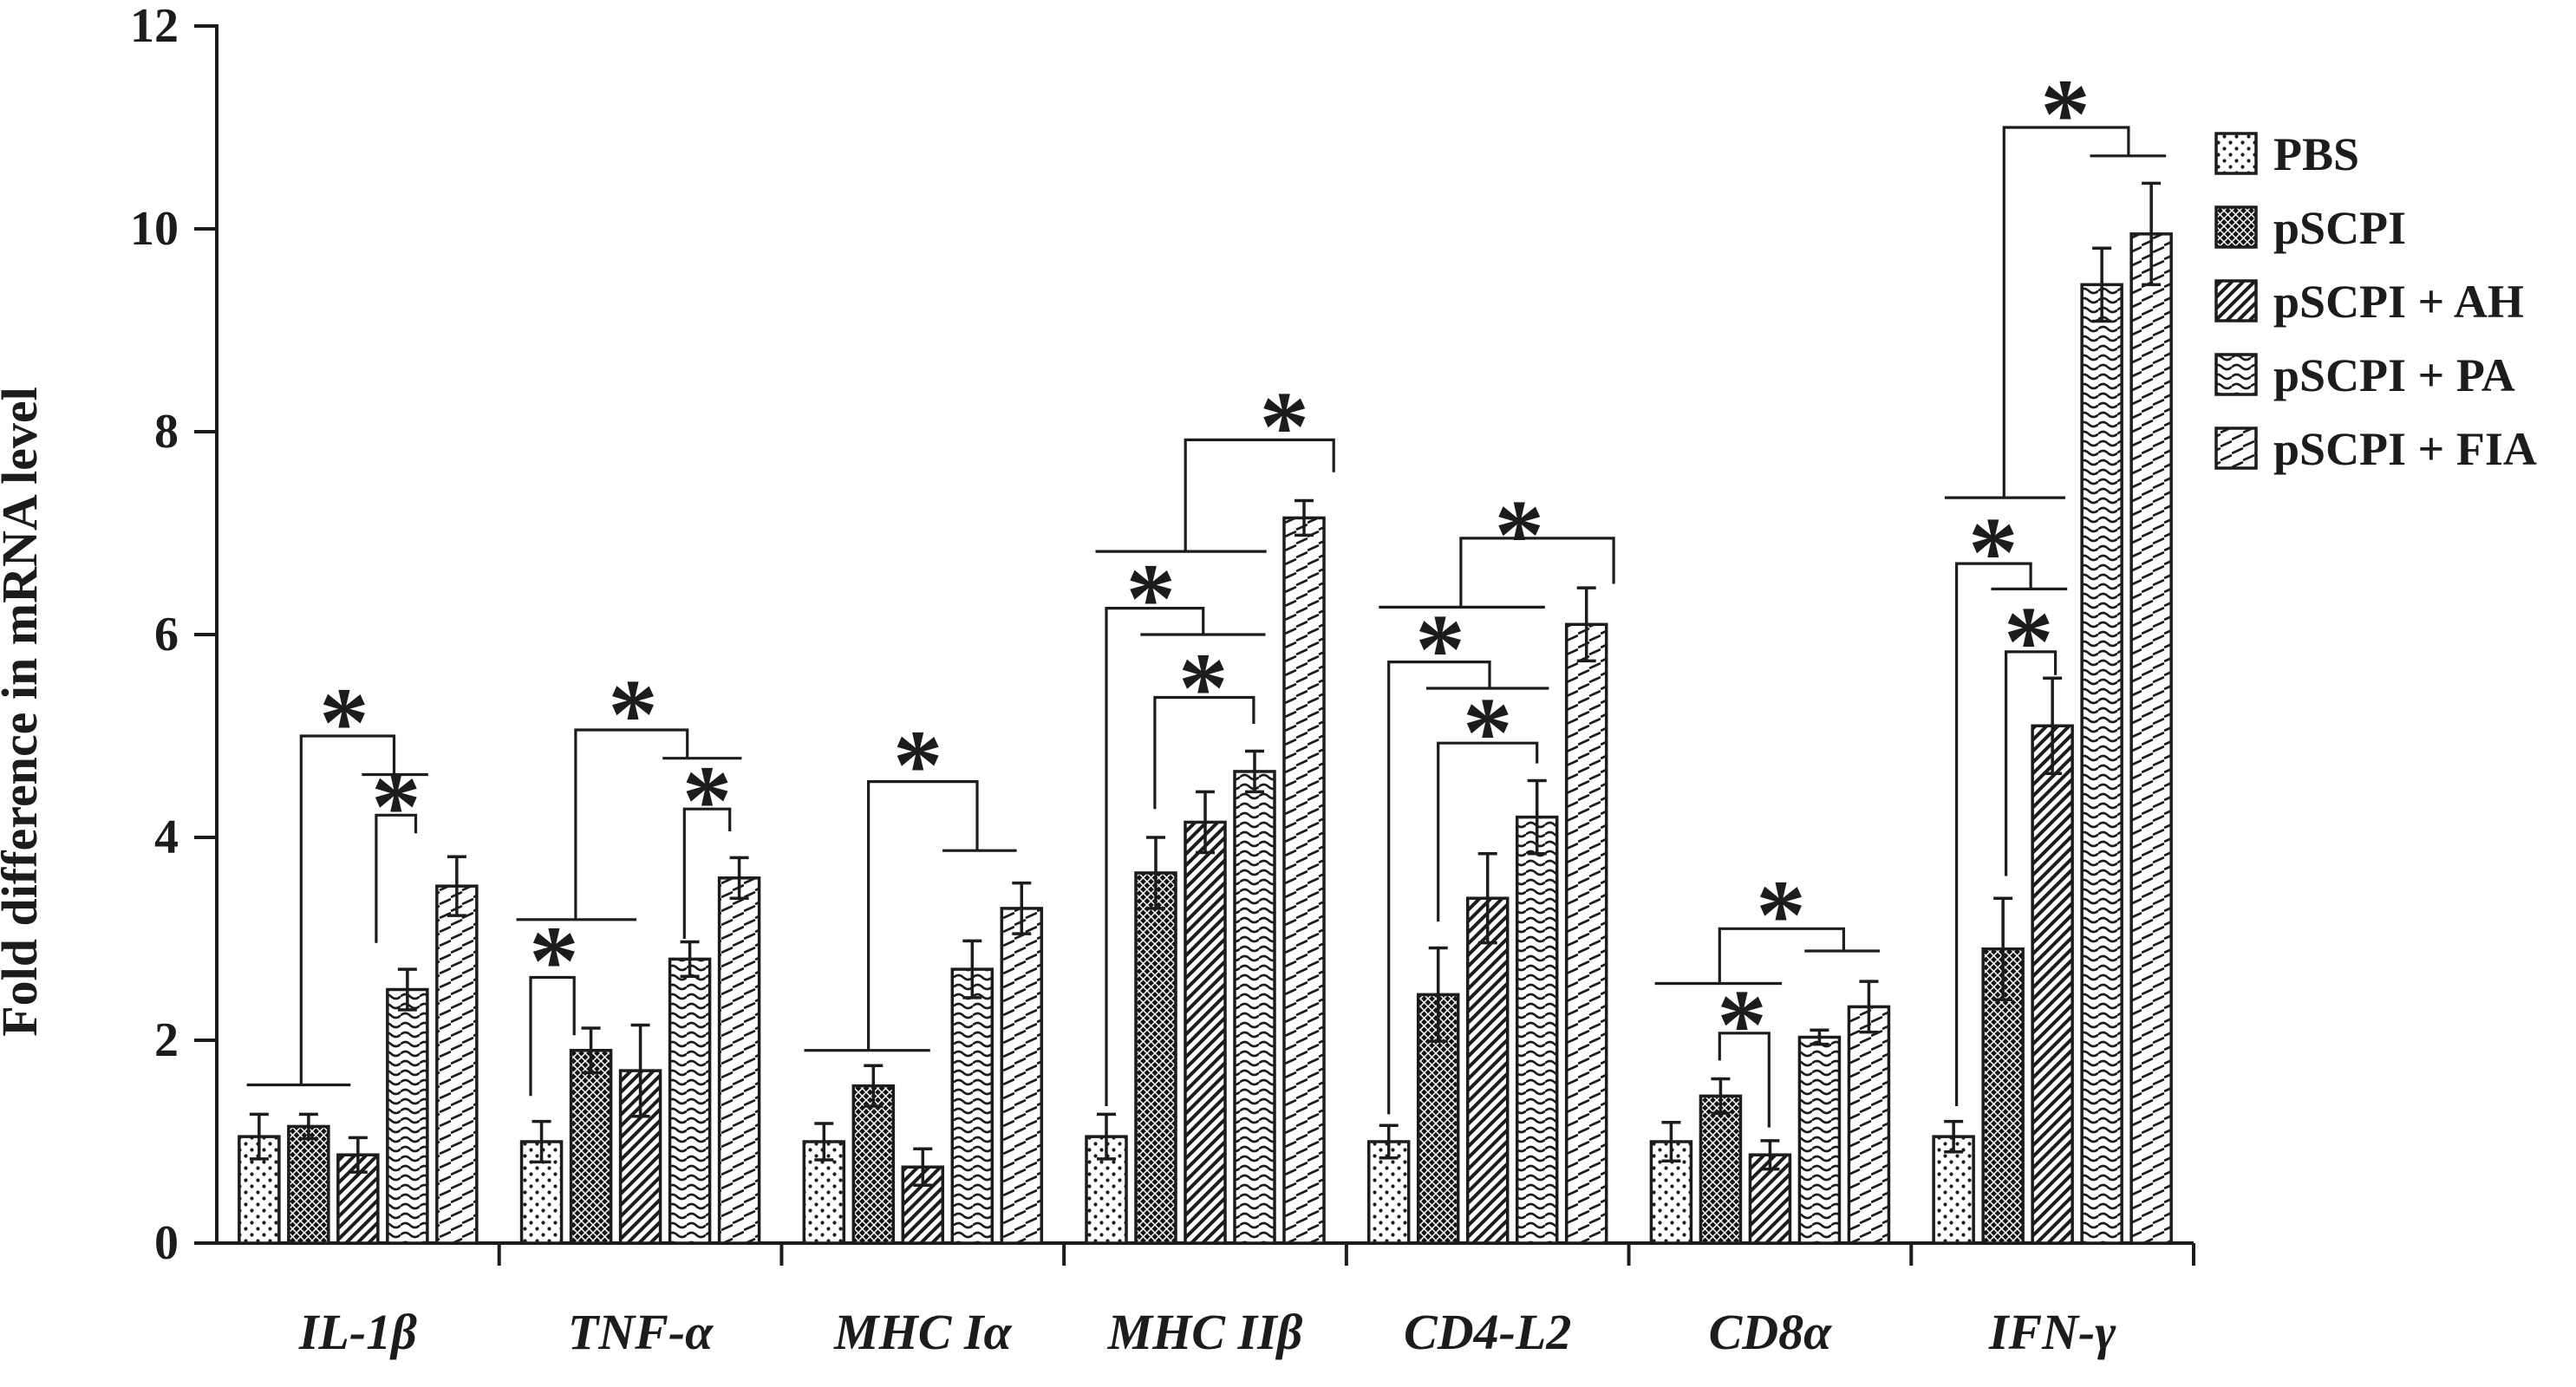 This screenshot has width=2576, height=1387. I want to click on legend-swatch-diag, so click(2236, 300).